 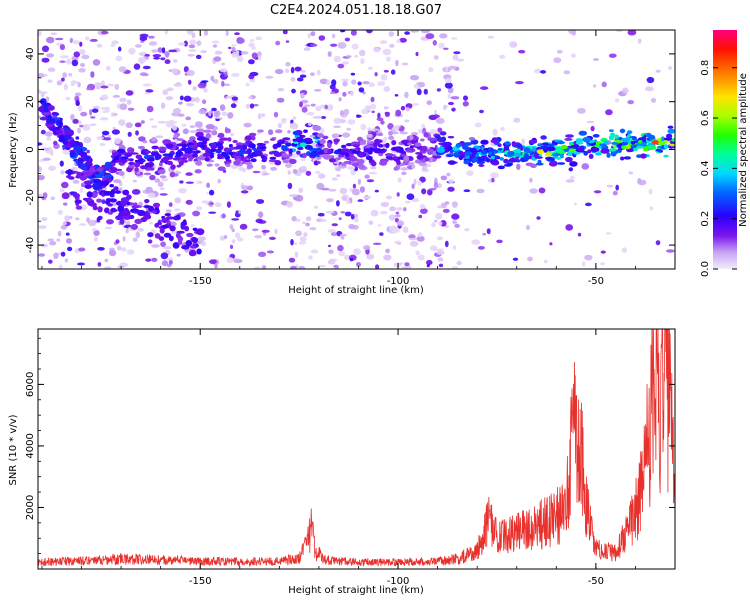 What do you see at coordinates (30, 384) in the screenshot?
I see `snr-y-tick-label: 6000` at bounding box center [30, 384].